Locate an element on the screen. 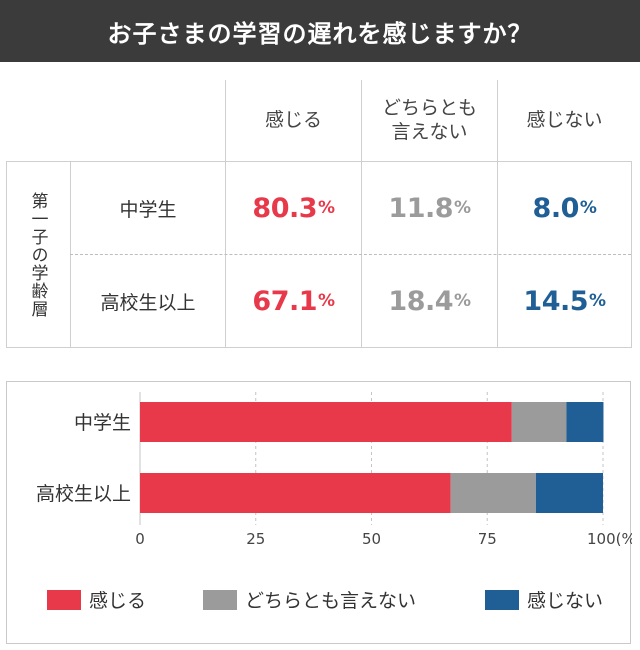  legend-label: 感じない is located at coordinates (565, 601).